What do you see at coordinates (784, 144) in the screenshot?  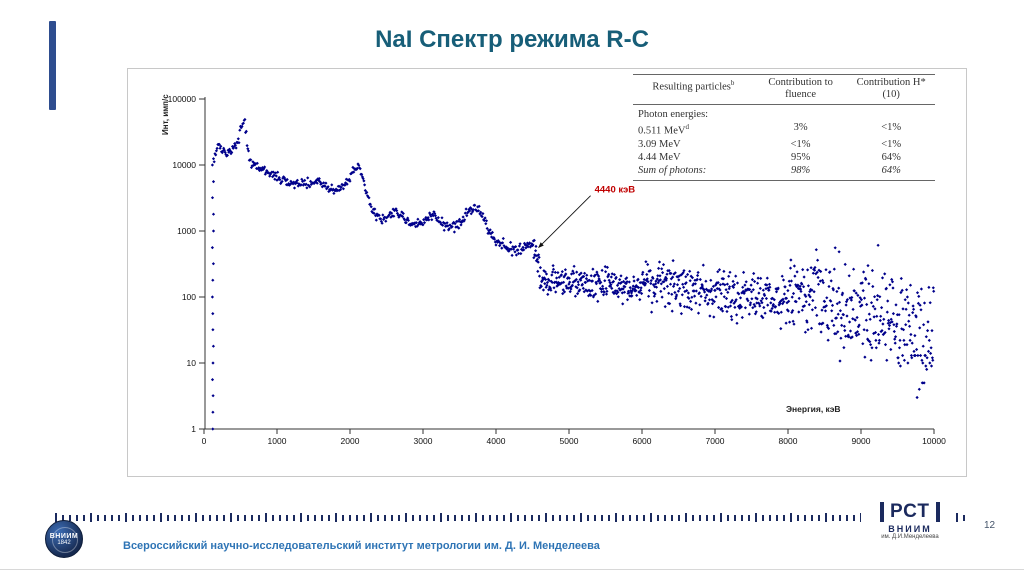 I see `inset-table-row: 3.09 MeV <1% <1%` at bounding box center [784, 144].